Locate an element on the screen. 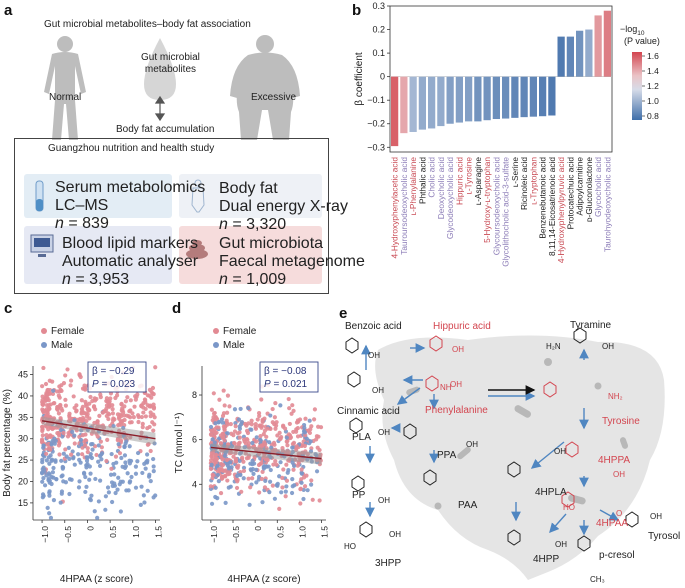 The width and height of the screenshot is (685, 588). legend-marker-male is located at coordinates (216, 345).